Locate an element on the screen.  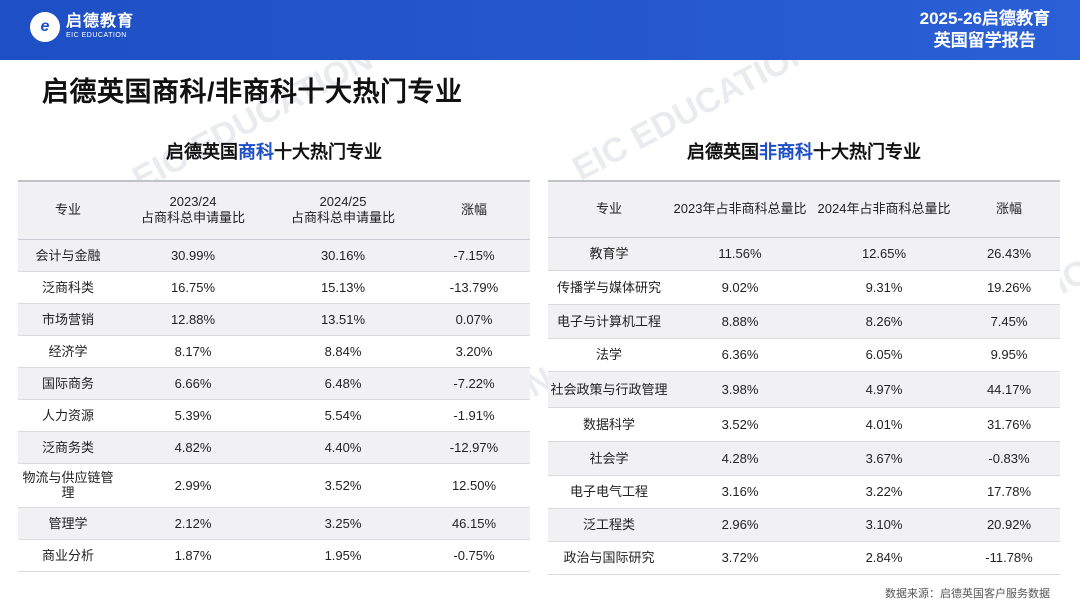
cell-major: 市场营销 is located at coordinates (68, 319).